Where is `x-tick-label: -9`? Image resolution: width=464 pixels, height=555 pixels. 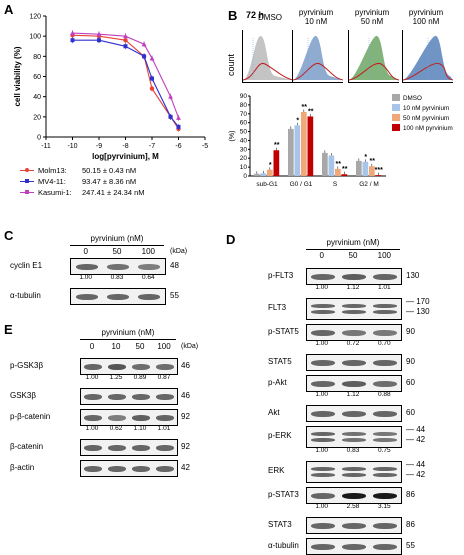 x-tick-label: -9 is located at coordinates (99, 146).